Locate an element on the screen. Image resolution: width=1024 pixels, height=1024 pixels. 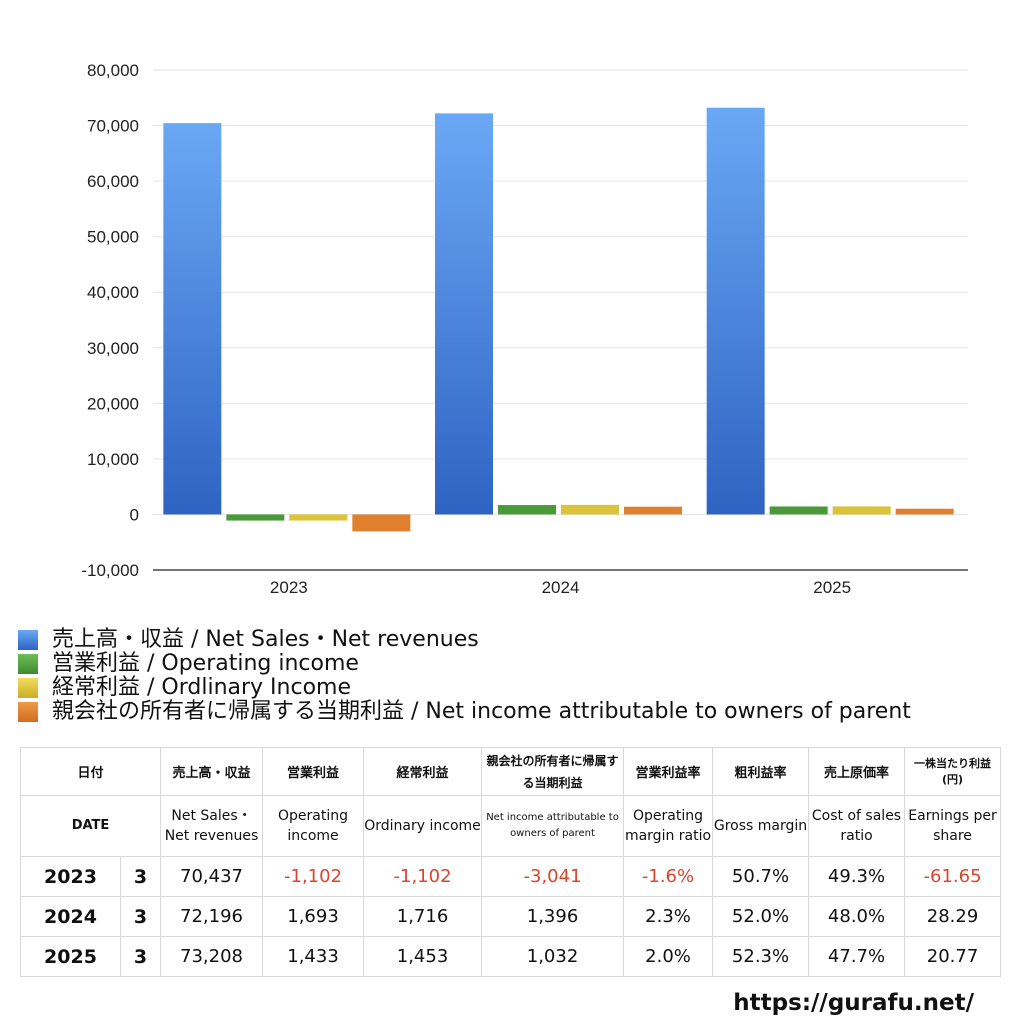
y-tick-label: -10,000 is located at coordinates (110, 570).